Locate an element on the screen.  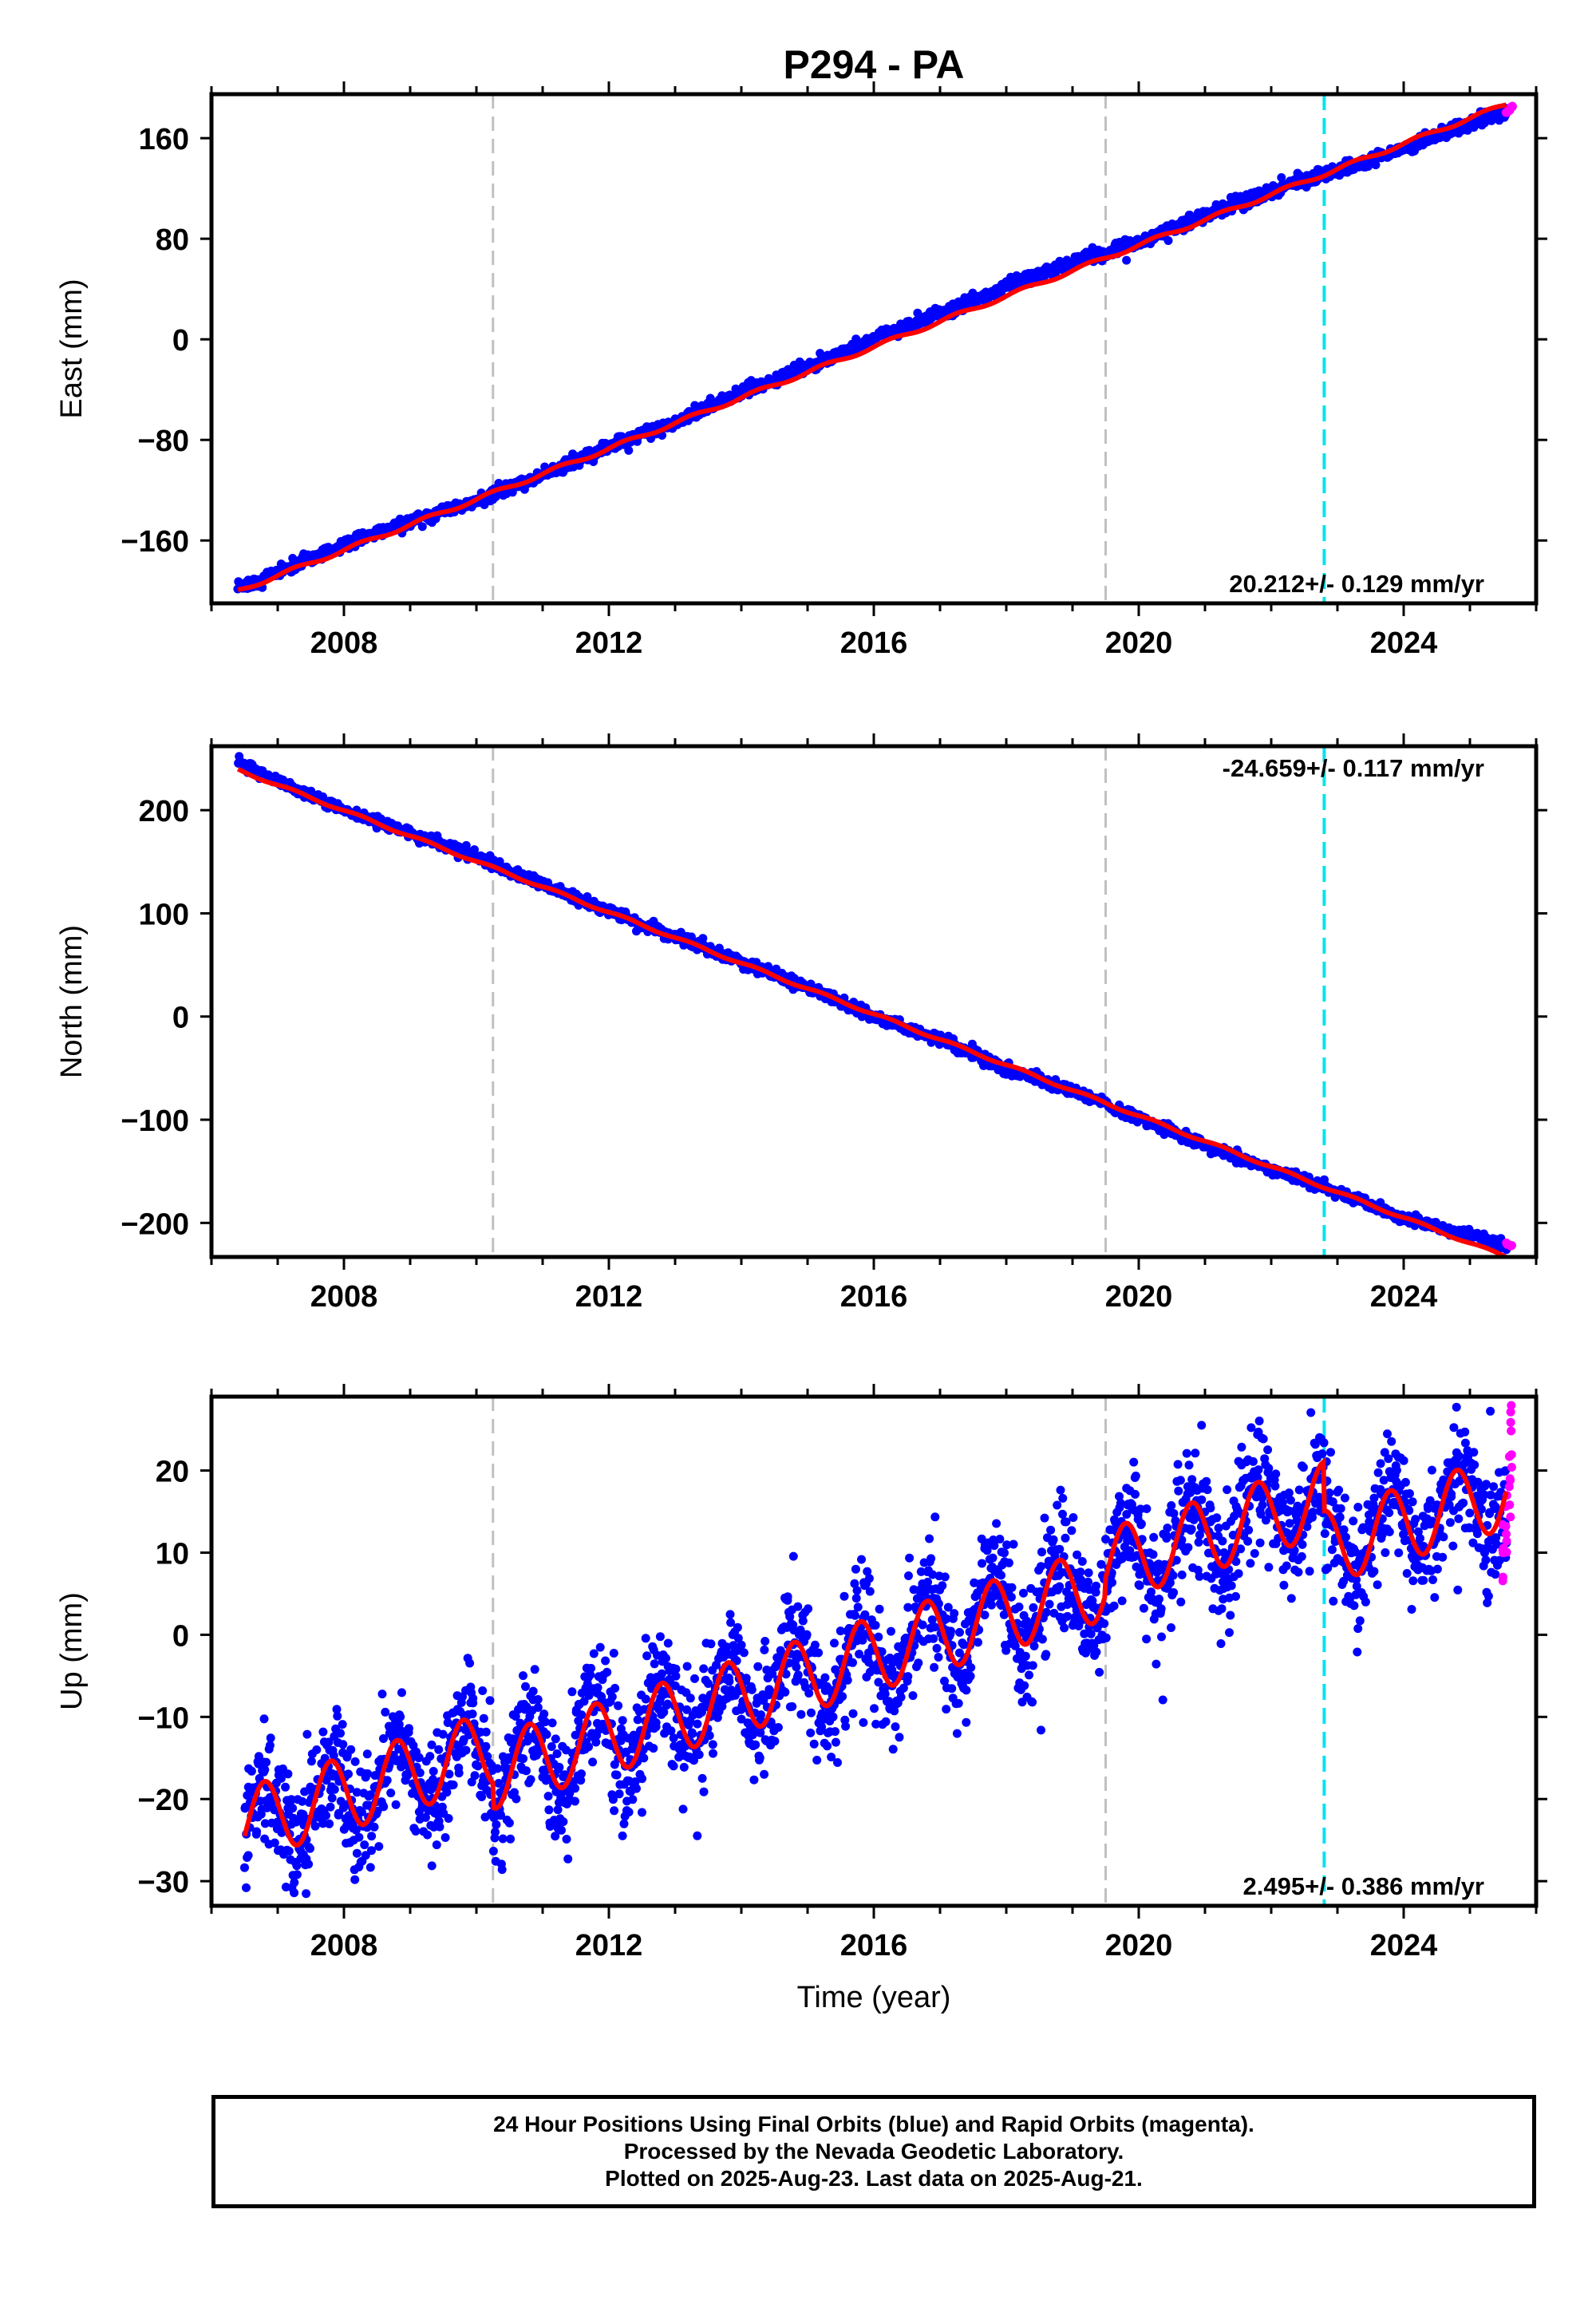
east-y-tick-label: 160 is located at coordinates (164, 139).